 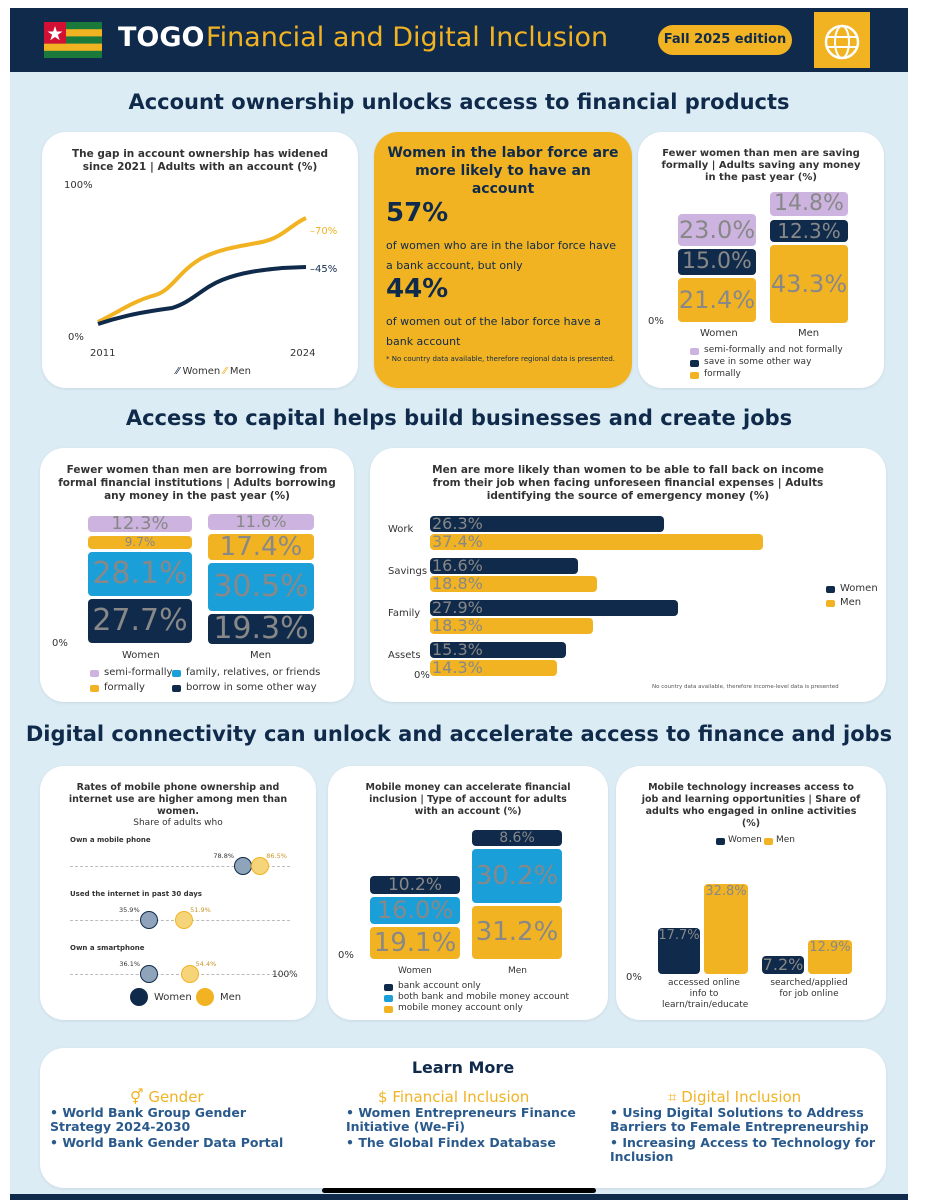 What do you see at coordinates (110, 840) in the screenshot?
I see `phone-row-label: Own a mobile phone` at bounding box center [110, 840].